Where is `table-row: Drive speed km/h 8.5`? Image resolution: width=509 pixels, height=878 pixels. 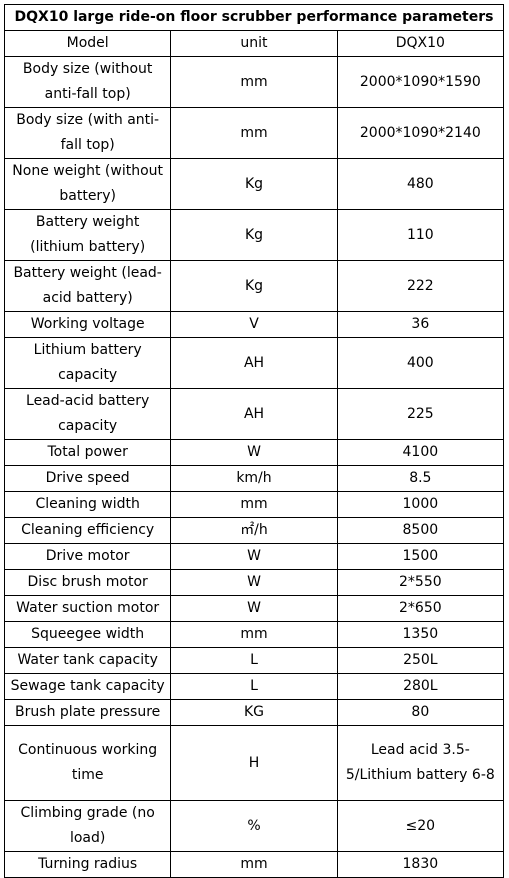 table-row: Drive speed km/h 8.5 is located at coordinates (254, 478).